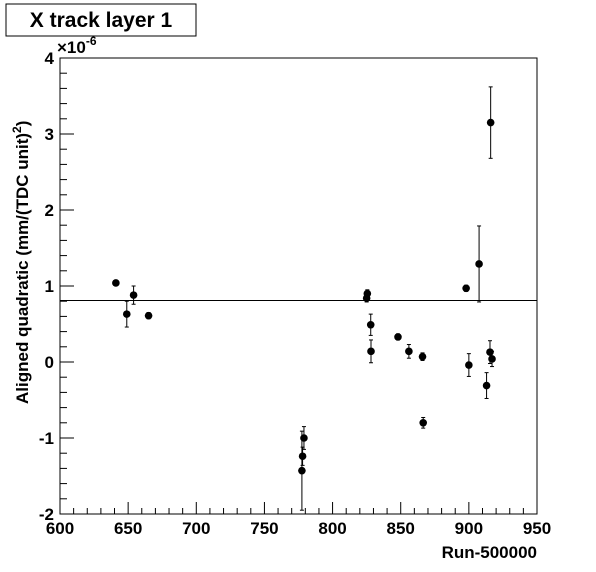 The width and height of the screenshot is (596, 572). Describe the element at coordinates (71, 47) in the screenshot. I see `exponent-base: ×10` at that location.